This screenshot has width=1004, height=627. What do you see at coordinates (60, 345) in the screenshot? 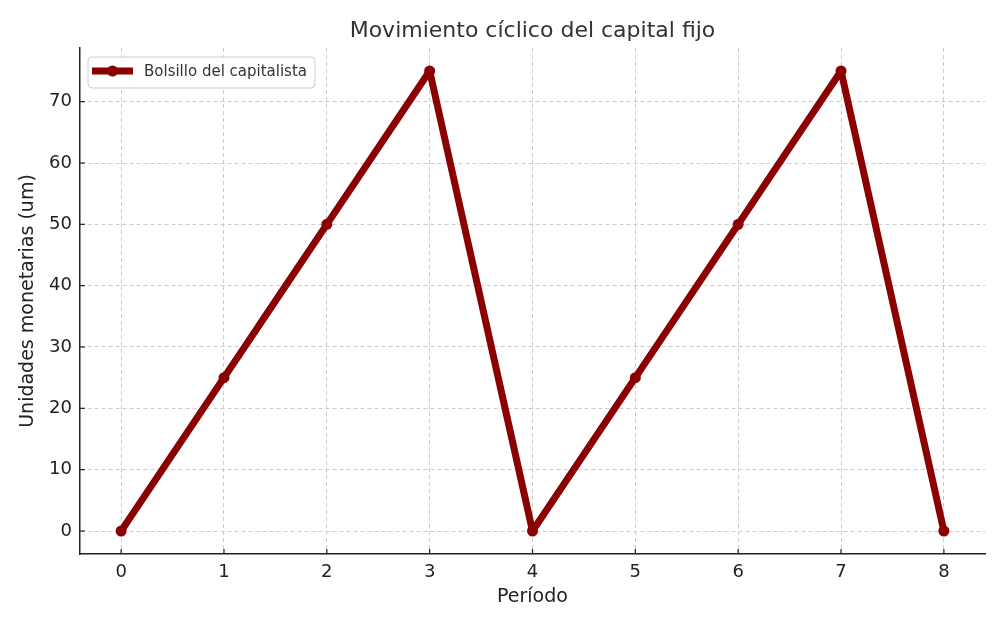
I see `y-tick-label: 30` at bounding box center [60, 345].